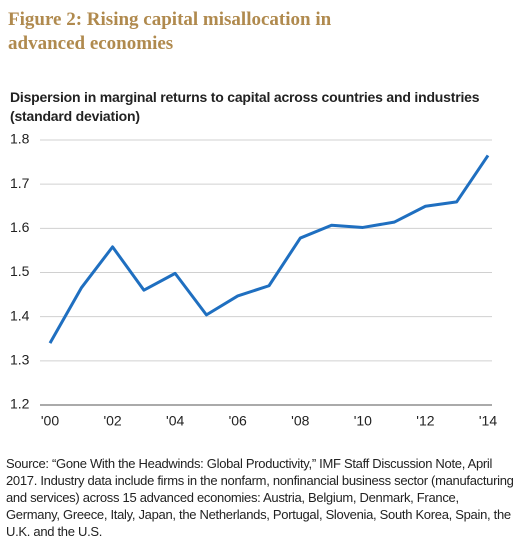  Describe the element at coordinates (50, 421) in the screenshot. I see `x-tick-label: '00` at that location.